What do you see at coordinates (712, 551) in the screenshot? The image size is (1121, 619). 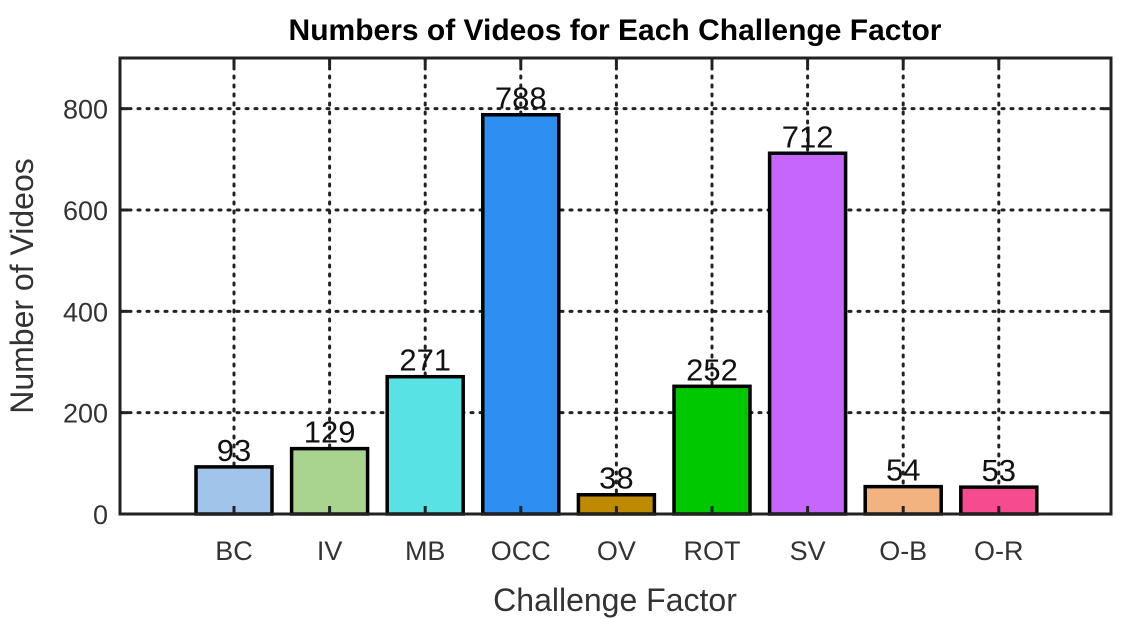 I see `x-tick-label: ROT` at bounding box center [712, 551].